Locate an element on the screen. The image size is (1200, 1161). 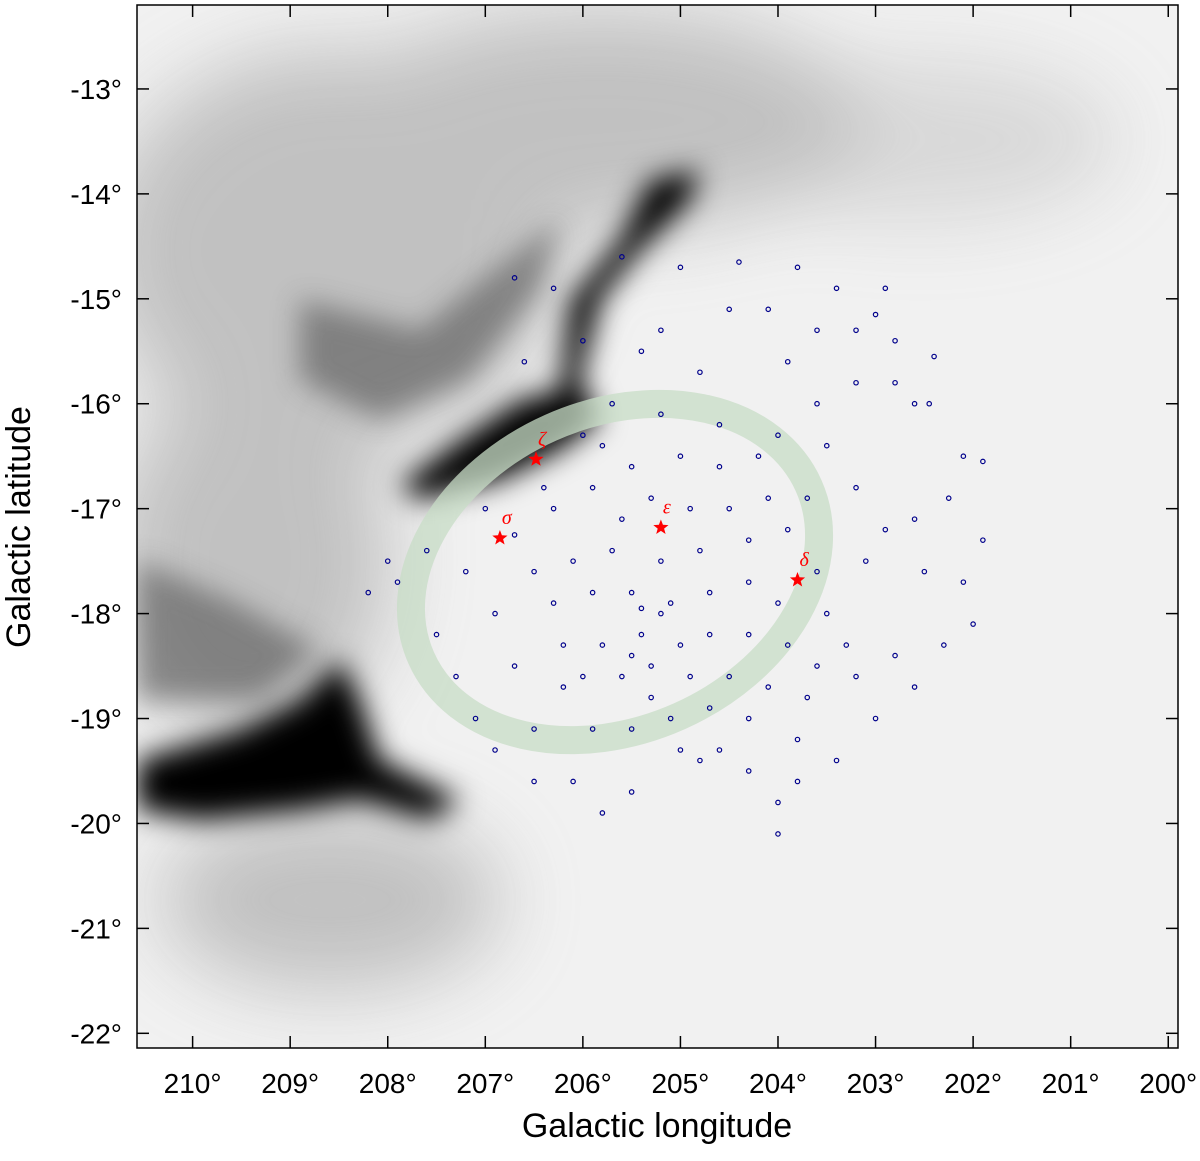
y-tick-label: -20° is located at coordinates (96, 823).